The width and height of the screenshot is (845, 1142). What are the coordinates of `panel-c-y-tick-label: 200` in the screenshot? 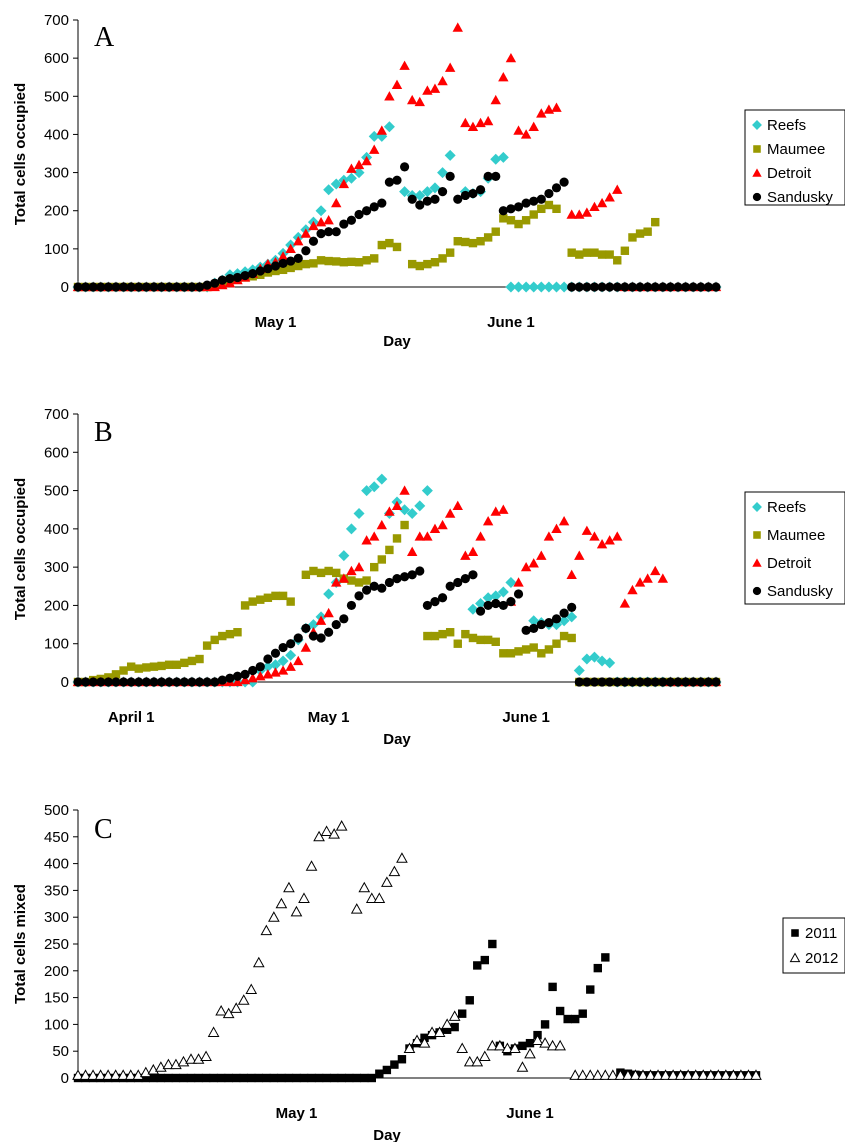 It's located at (56, 971).